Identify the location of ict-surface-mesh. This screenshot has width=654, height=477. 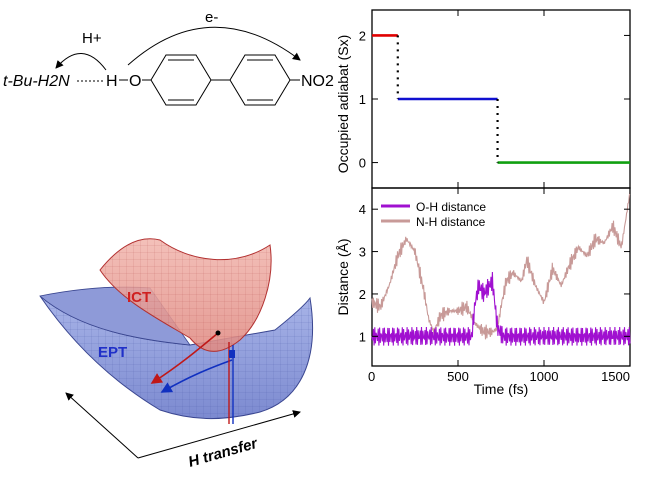
(186, 295).